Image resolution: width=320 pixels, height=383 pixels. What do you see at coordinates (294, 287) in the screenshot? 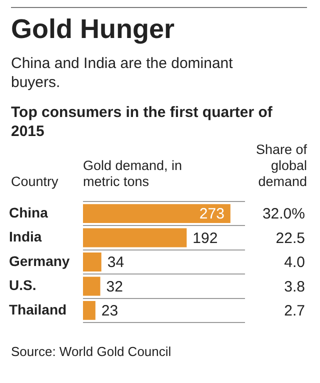
I see `text: 3.8` at bounding box center [294, 287].